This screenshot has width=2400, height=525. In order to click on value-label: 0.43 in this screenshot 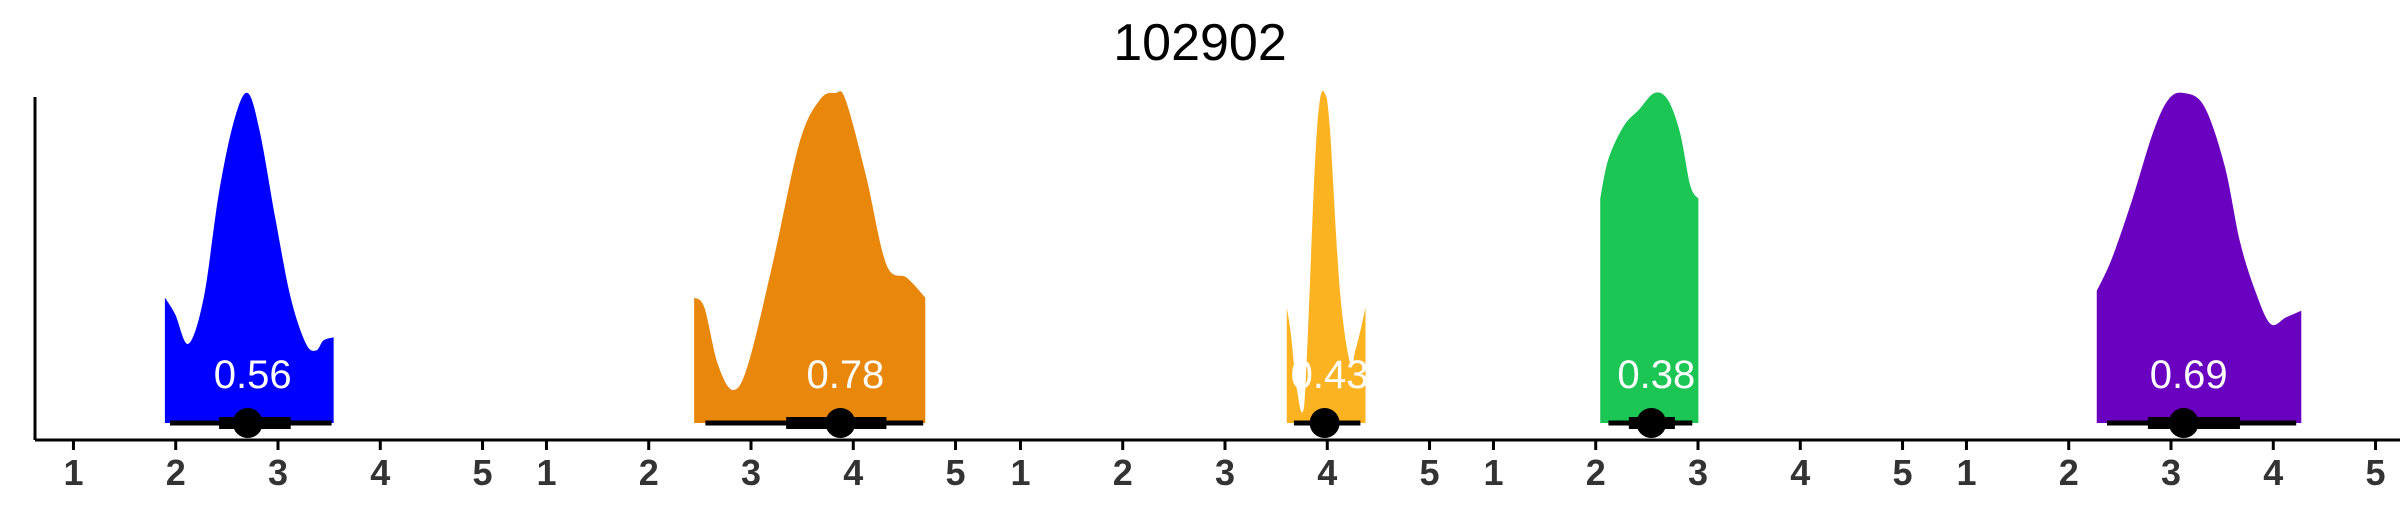, I will do `click(1330, 375)`.